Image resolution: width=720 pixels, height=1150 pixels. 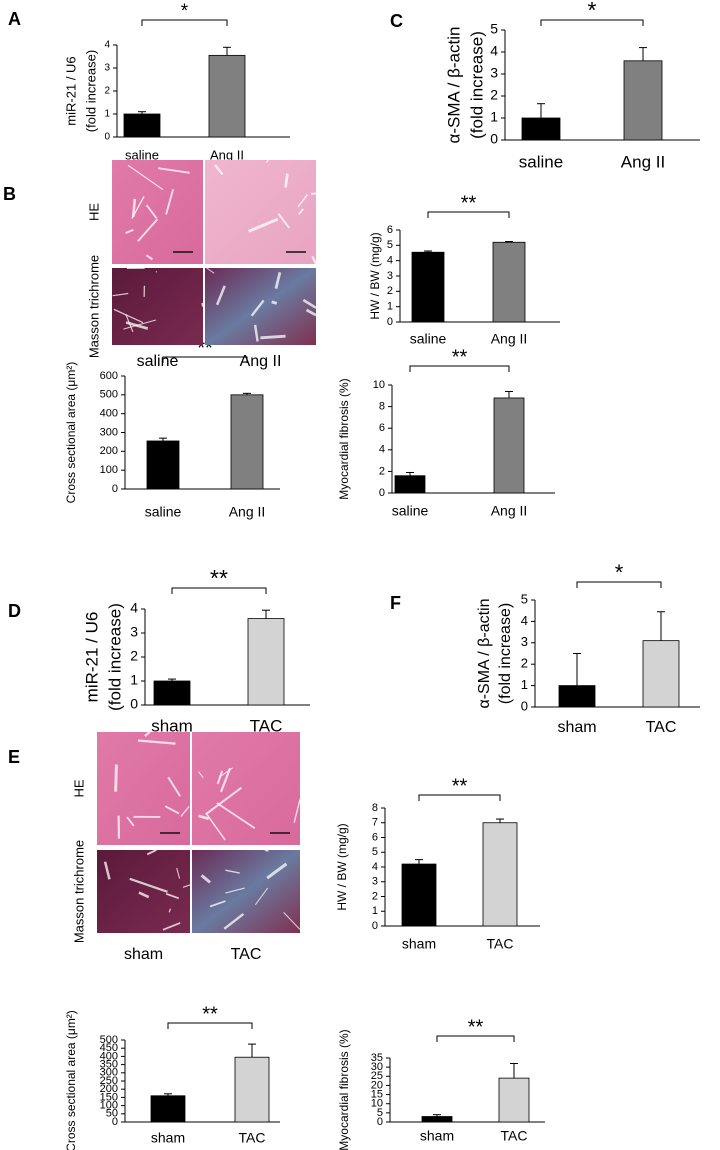 I want to click on y-tick-label: 35, so click(x=377, y=1058).